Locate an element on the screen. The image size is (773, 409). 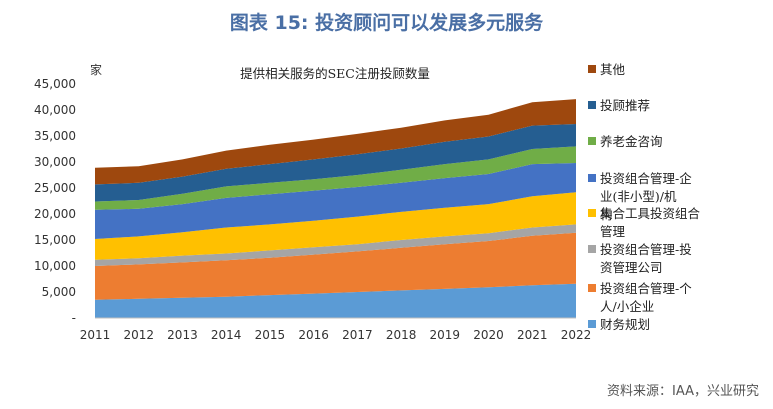
legend-label: 管理 is located at coordinates (613, 231).